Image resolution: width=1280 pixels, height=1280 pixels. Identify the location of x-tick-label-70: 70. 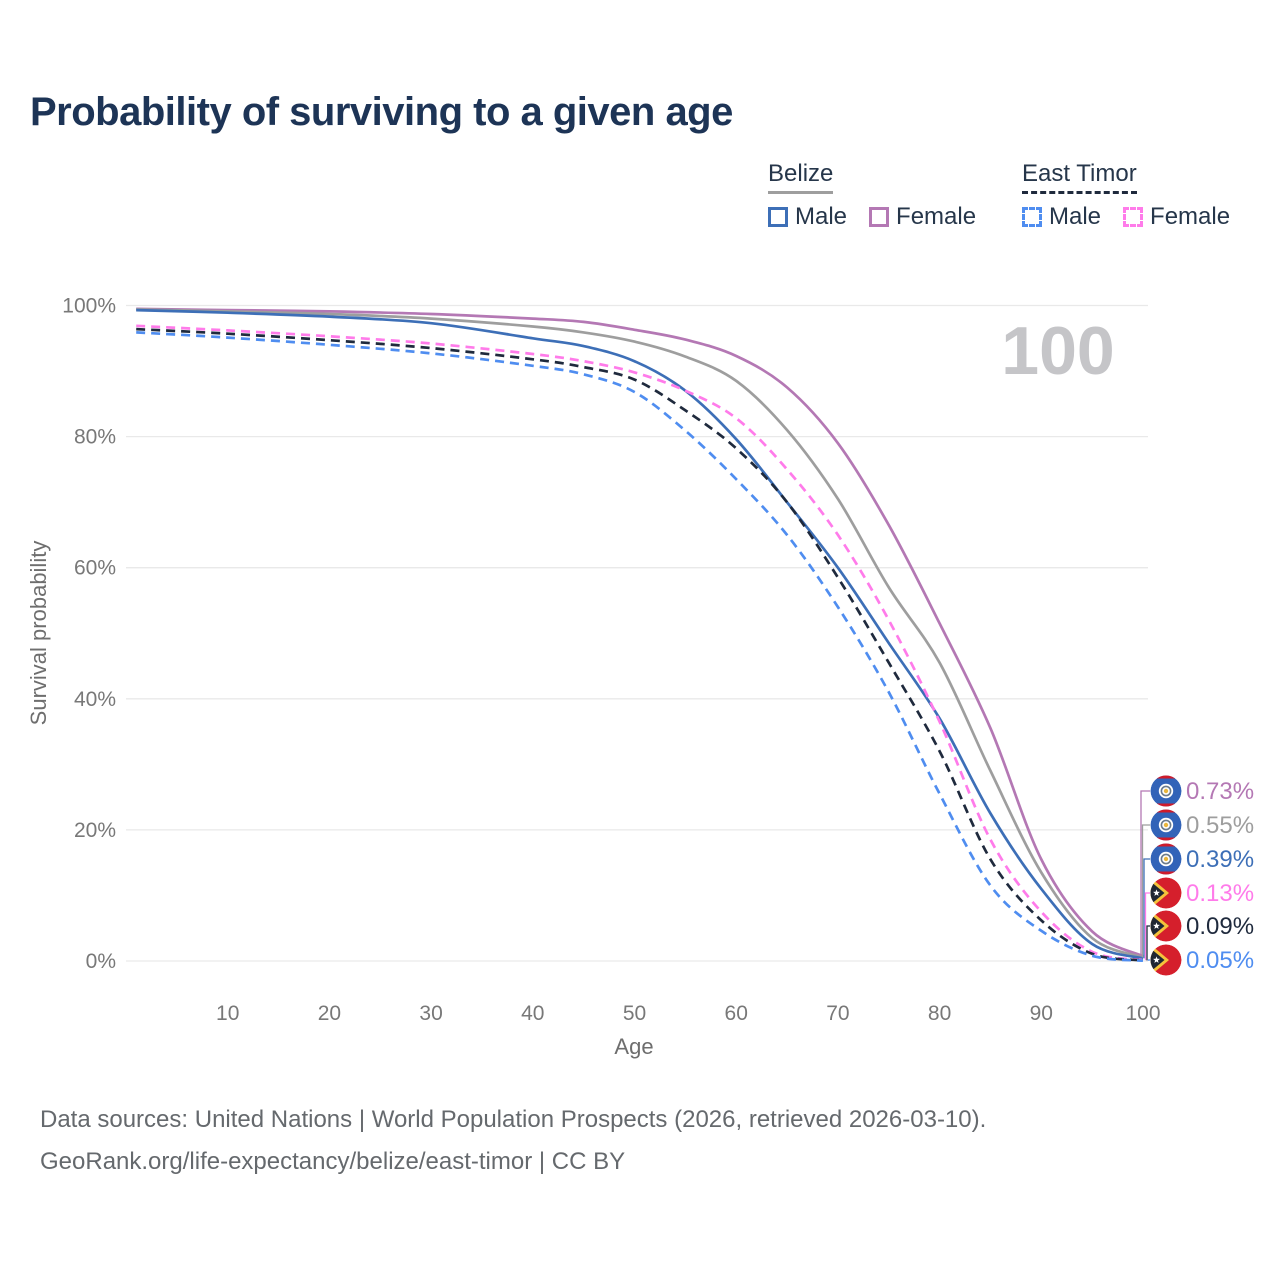
(837, 1013).